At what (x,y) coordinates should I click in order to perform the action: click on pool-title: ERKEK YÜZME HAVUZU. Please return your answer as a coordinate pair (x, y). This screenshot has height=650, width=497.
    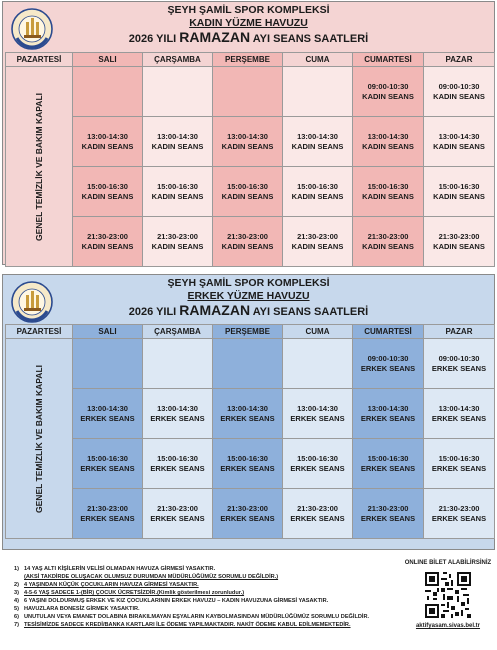
    Looking at the image, I should click on (248, 296).